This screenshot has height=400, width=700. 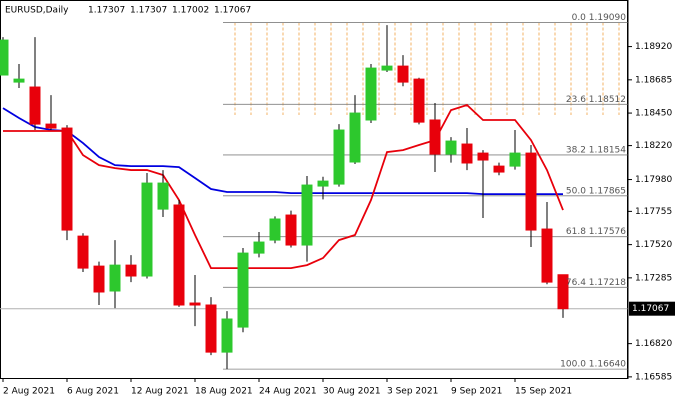 I want to click on fib-label: 100.0 1.16640, so click(x=593, y=365).